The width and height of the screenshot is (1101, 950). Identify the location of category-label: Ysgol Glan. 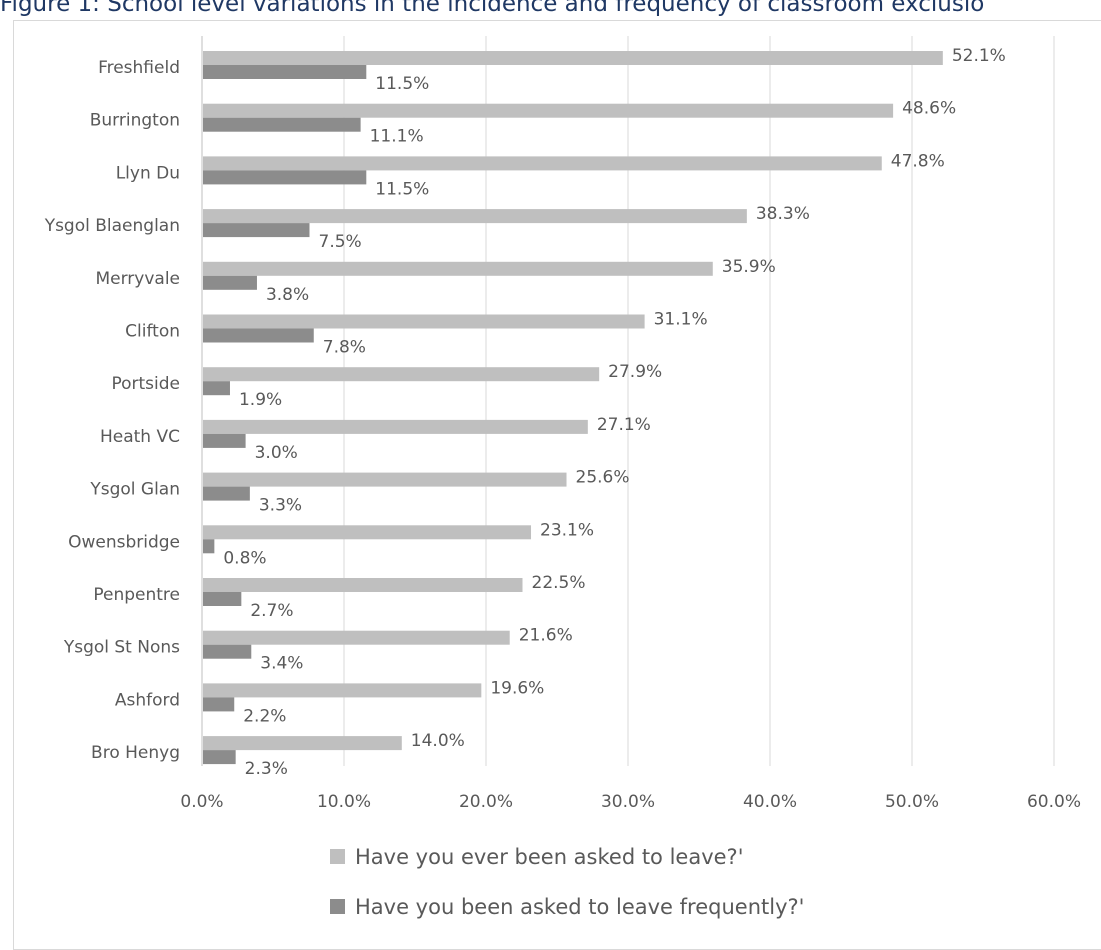
(134, 490).